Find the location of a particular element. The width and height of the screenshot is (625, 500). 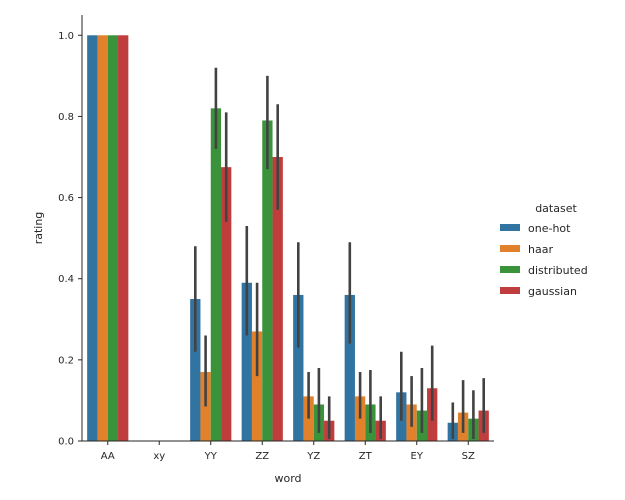

y-tick-label: 0.2 is located at coordinates (66, 360).